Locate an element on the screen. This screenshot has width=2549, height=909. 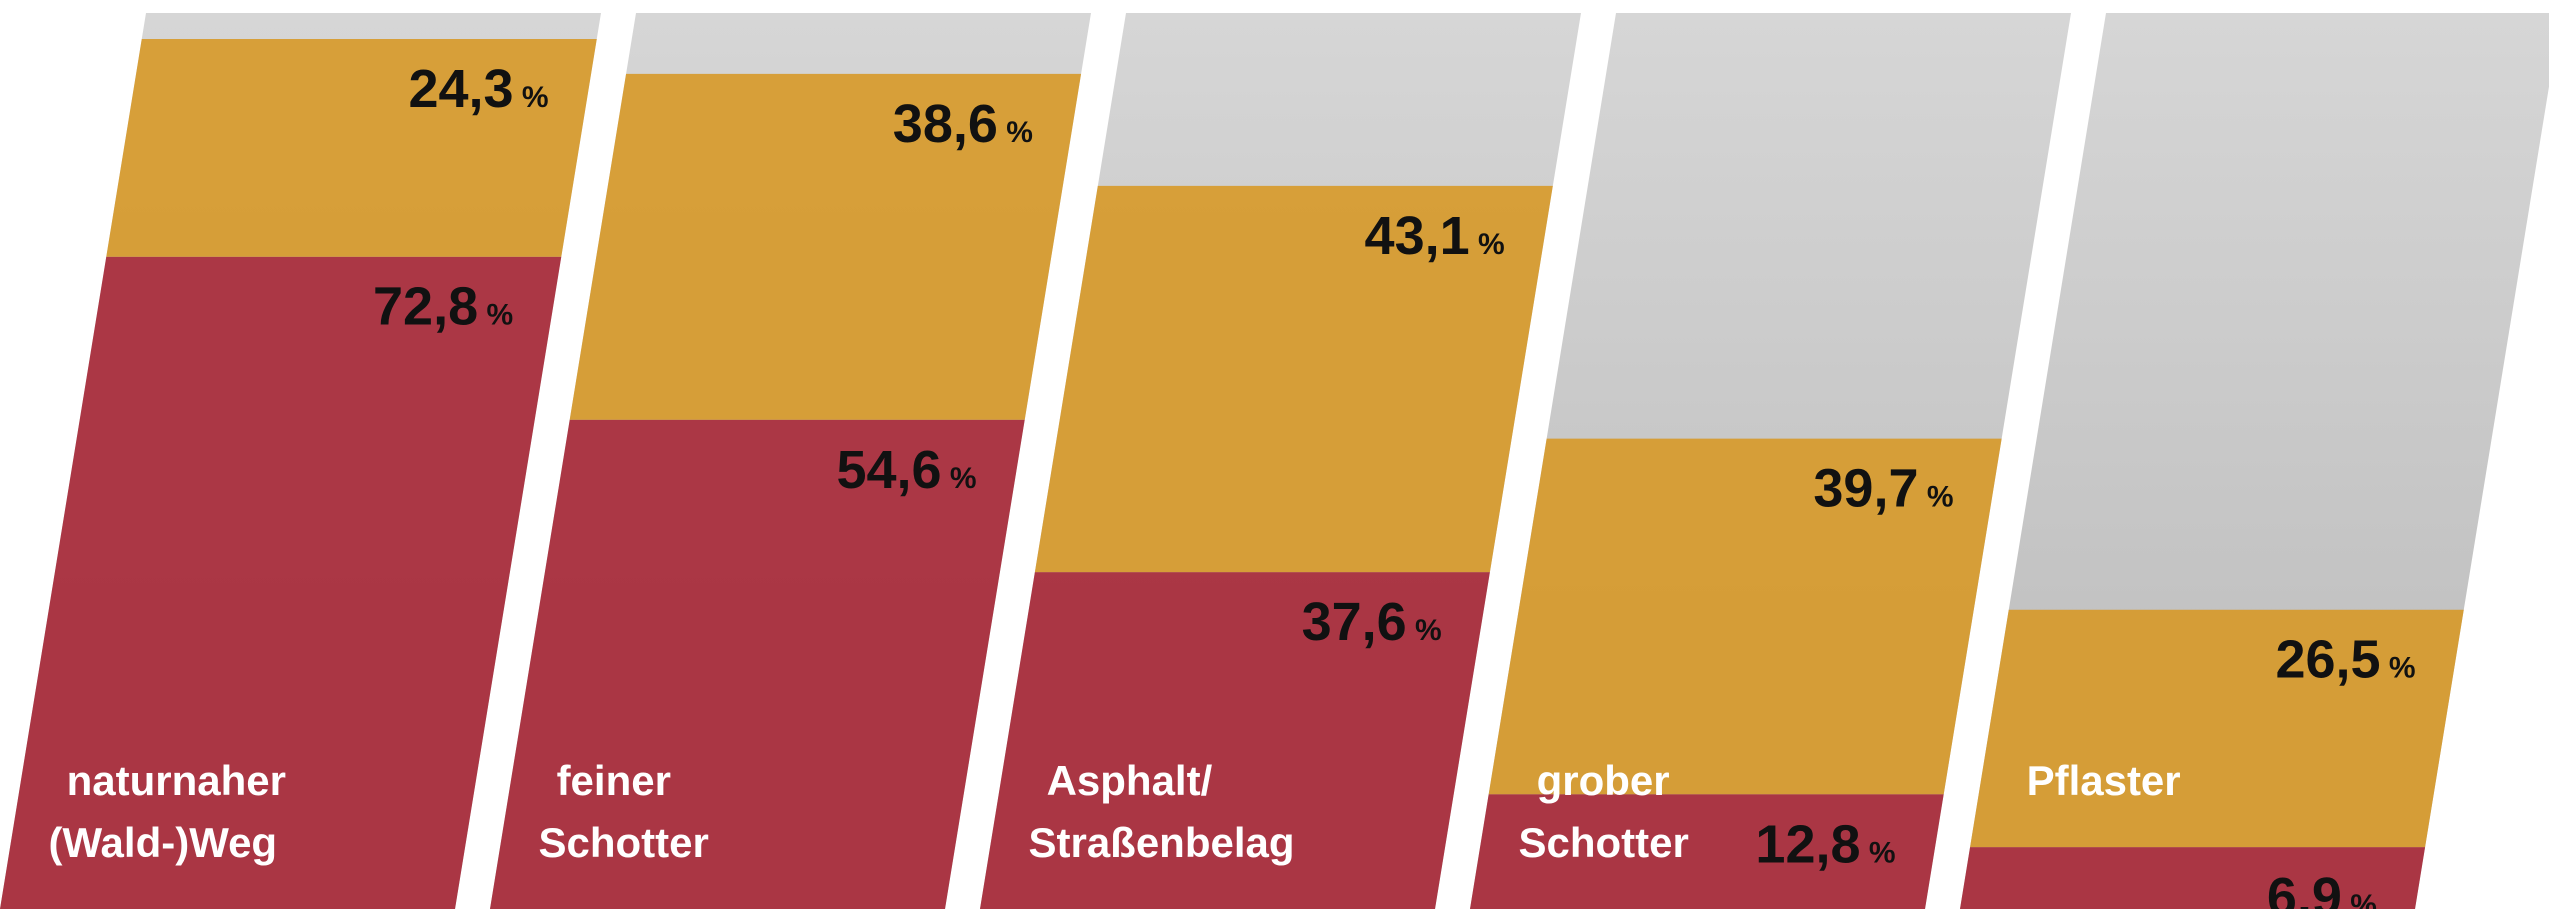
category-label: Asphalt/Straßenbelag is located at coordinates (1161, 811).